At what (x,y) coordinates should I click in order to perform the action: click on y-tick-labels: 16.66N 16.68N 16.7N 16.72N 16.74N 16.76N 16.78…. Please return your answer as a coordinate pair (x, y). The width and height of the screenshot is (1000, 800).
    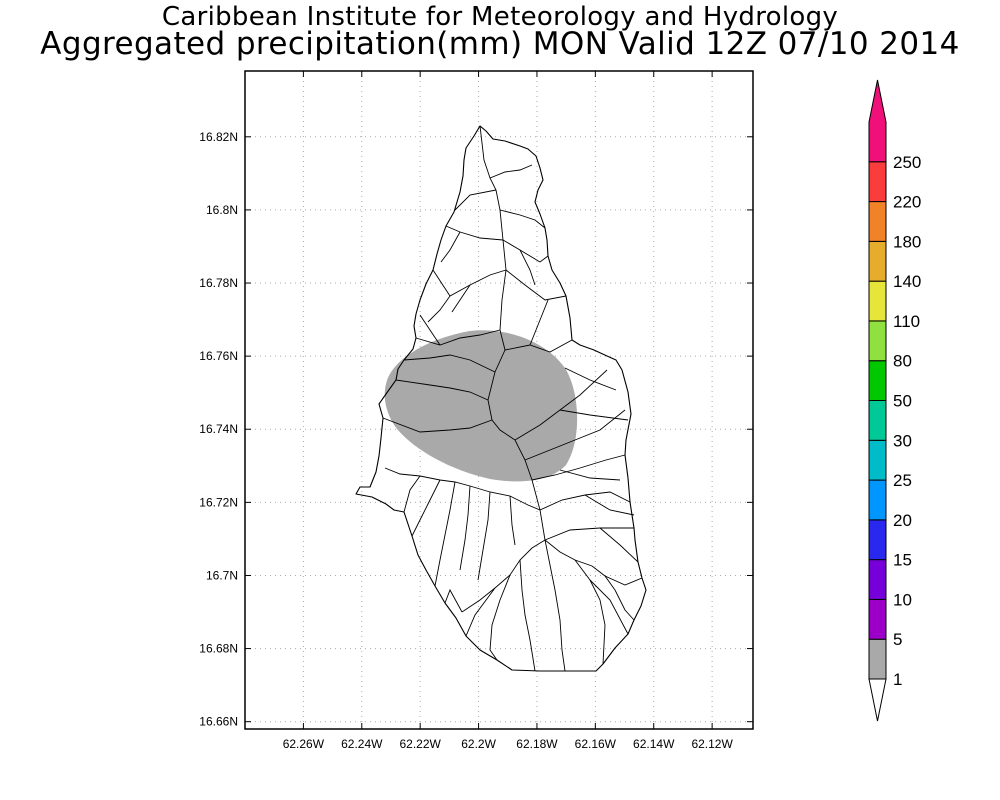
    Looking at the image, I should click on (218, 429).